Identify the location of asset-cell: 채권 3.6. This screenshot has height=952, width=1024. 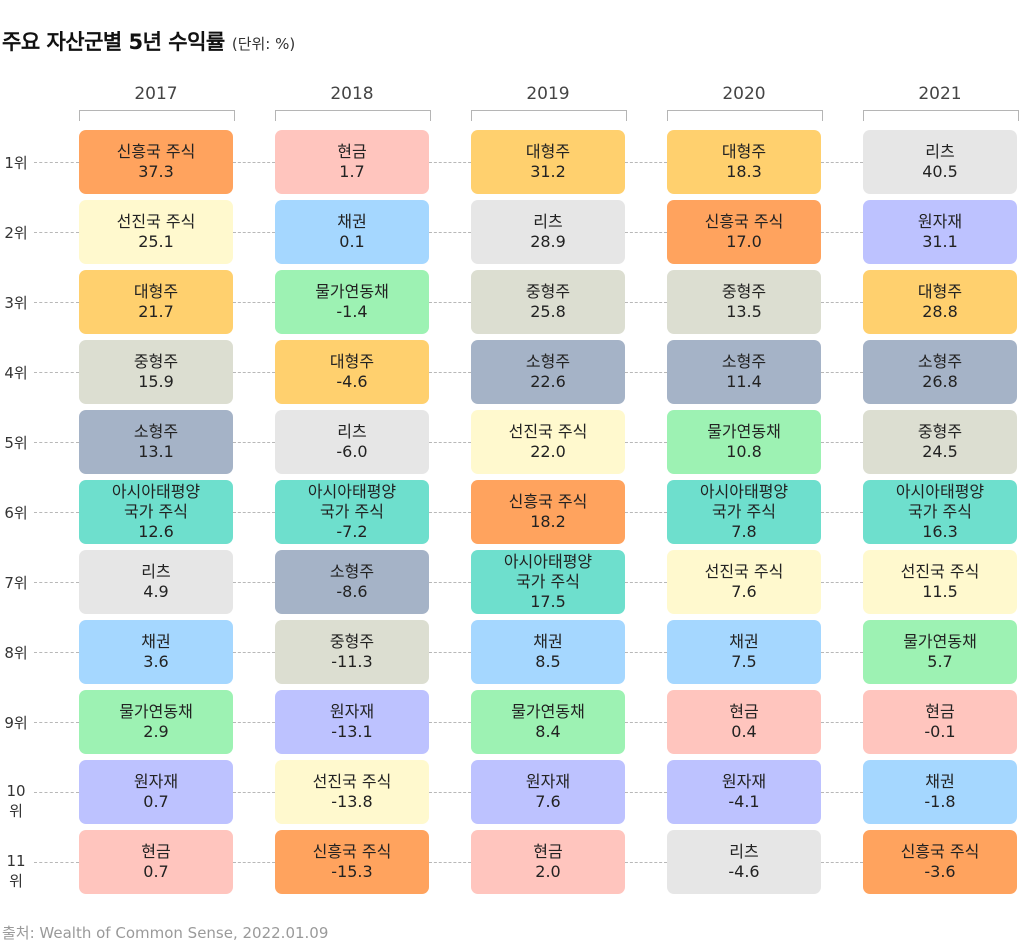
(156, 652).